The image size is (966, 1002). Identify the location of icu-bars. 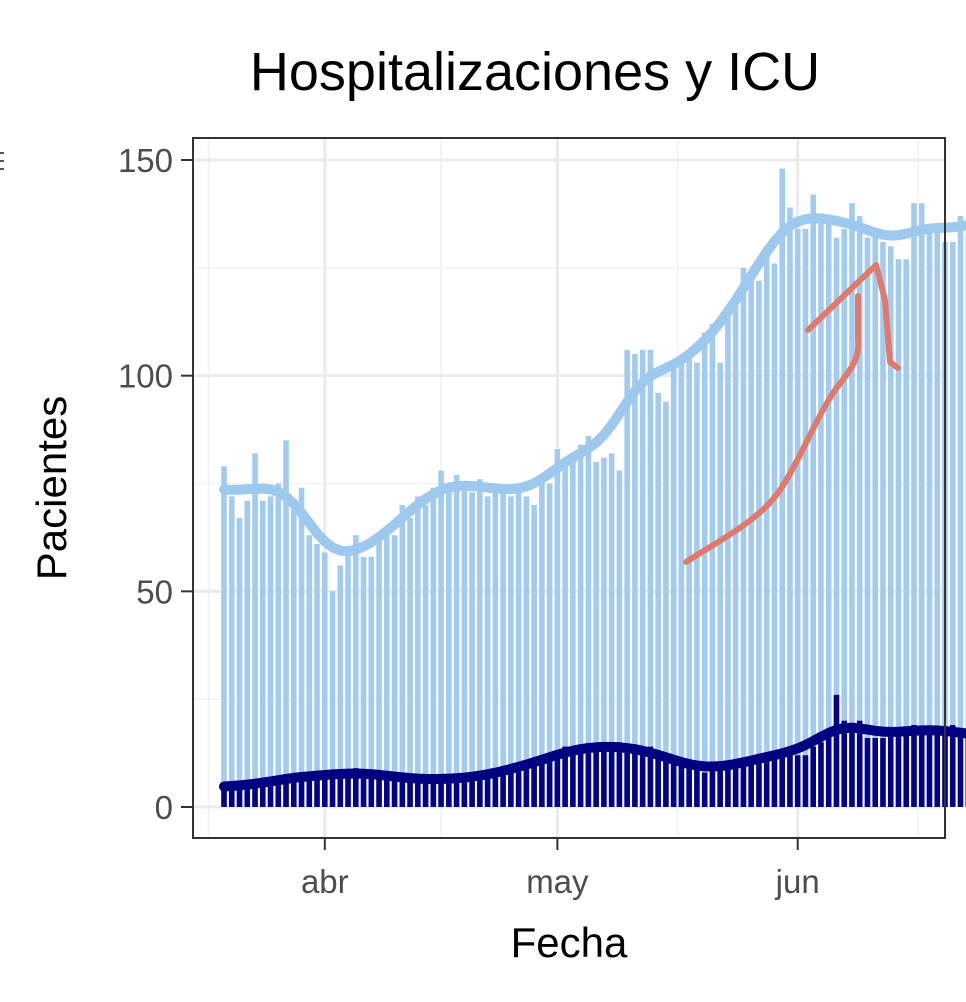
(593, 750).